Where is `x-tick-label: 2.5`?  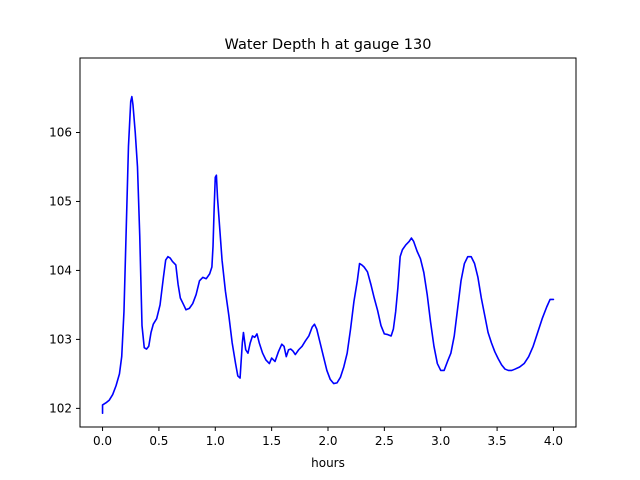 x-tick-label: 2.5 is located at coordinates (384, 441).